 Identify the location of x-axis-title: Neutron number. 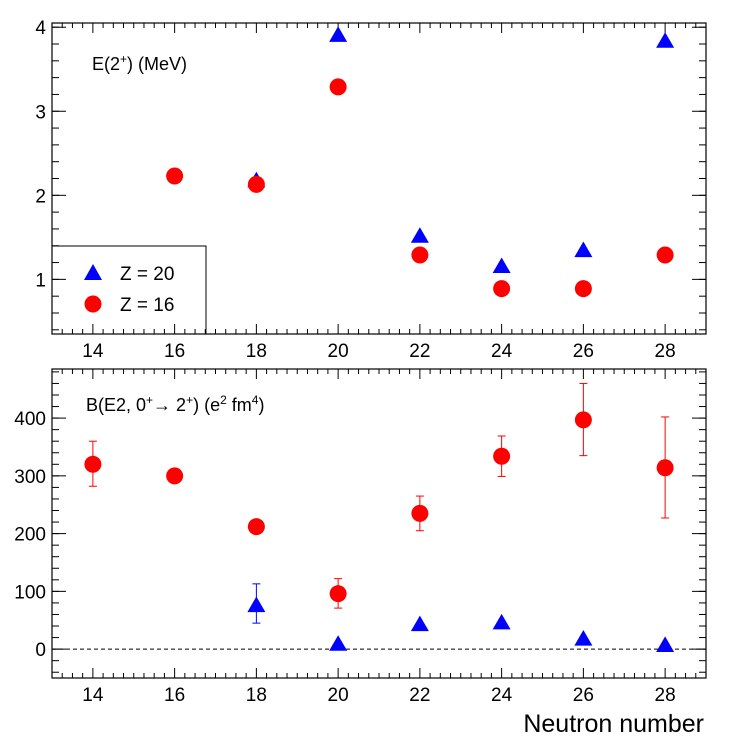
(613, 724).